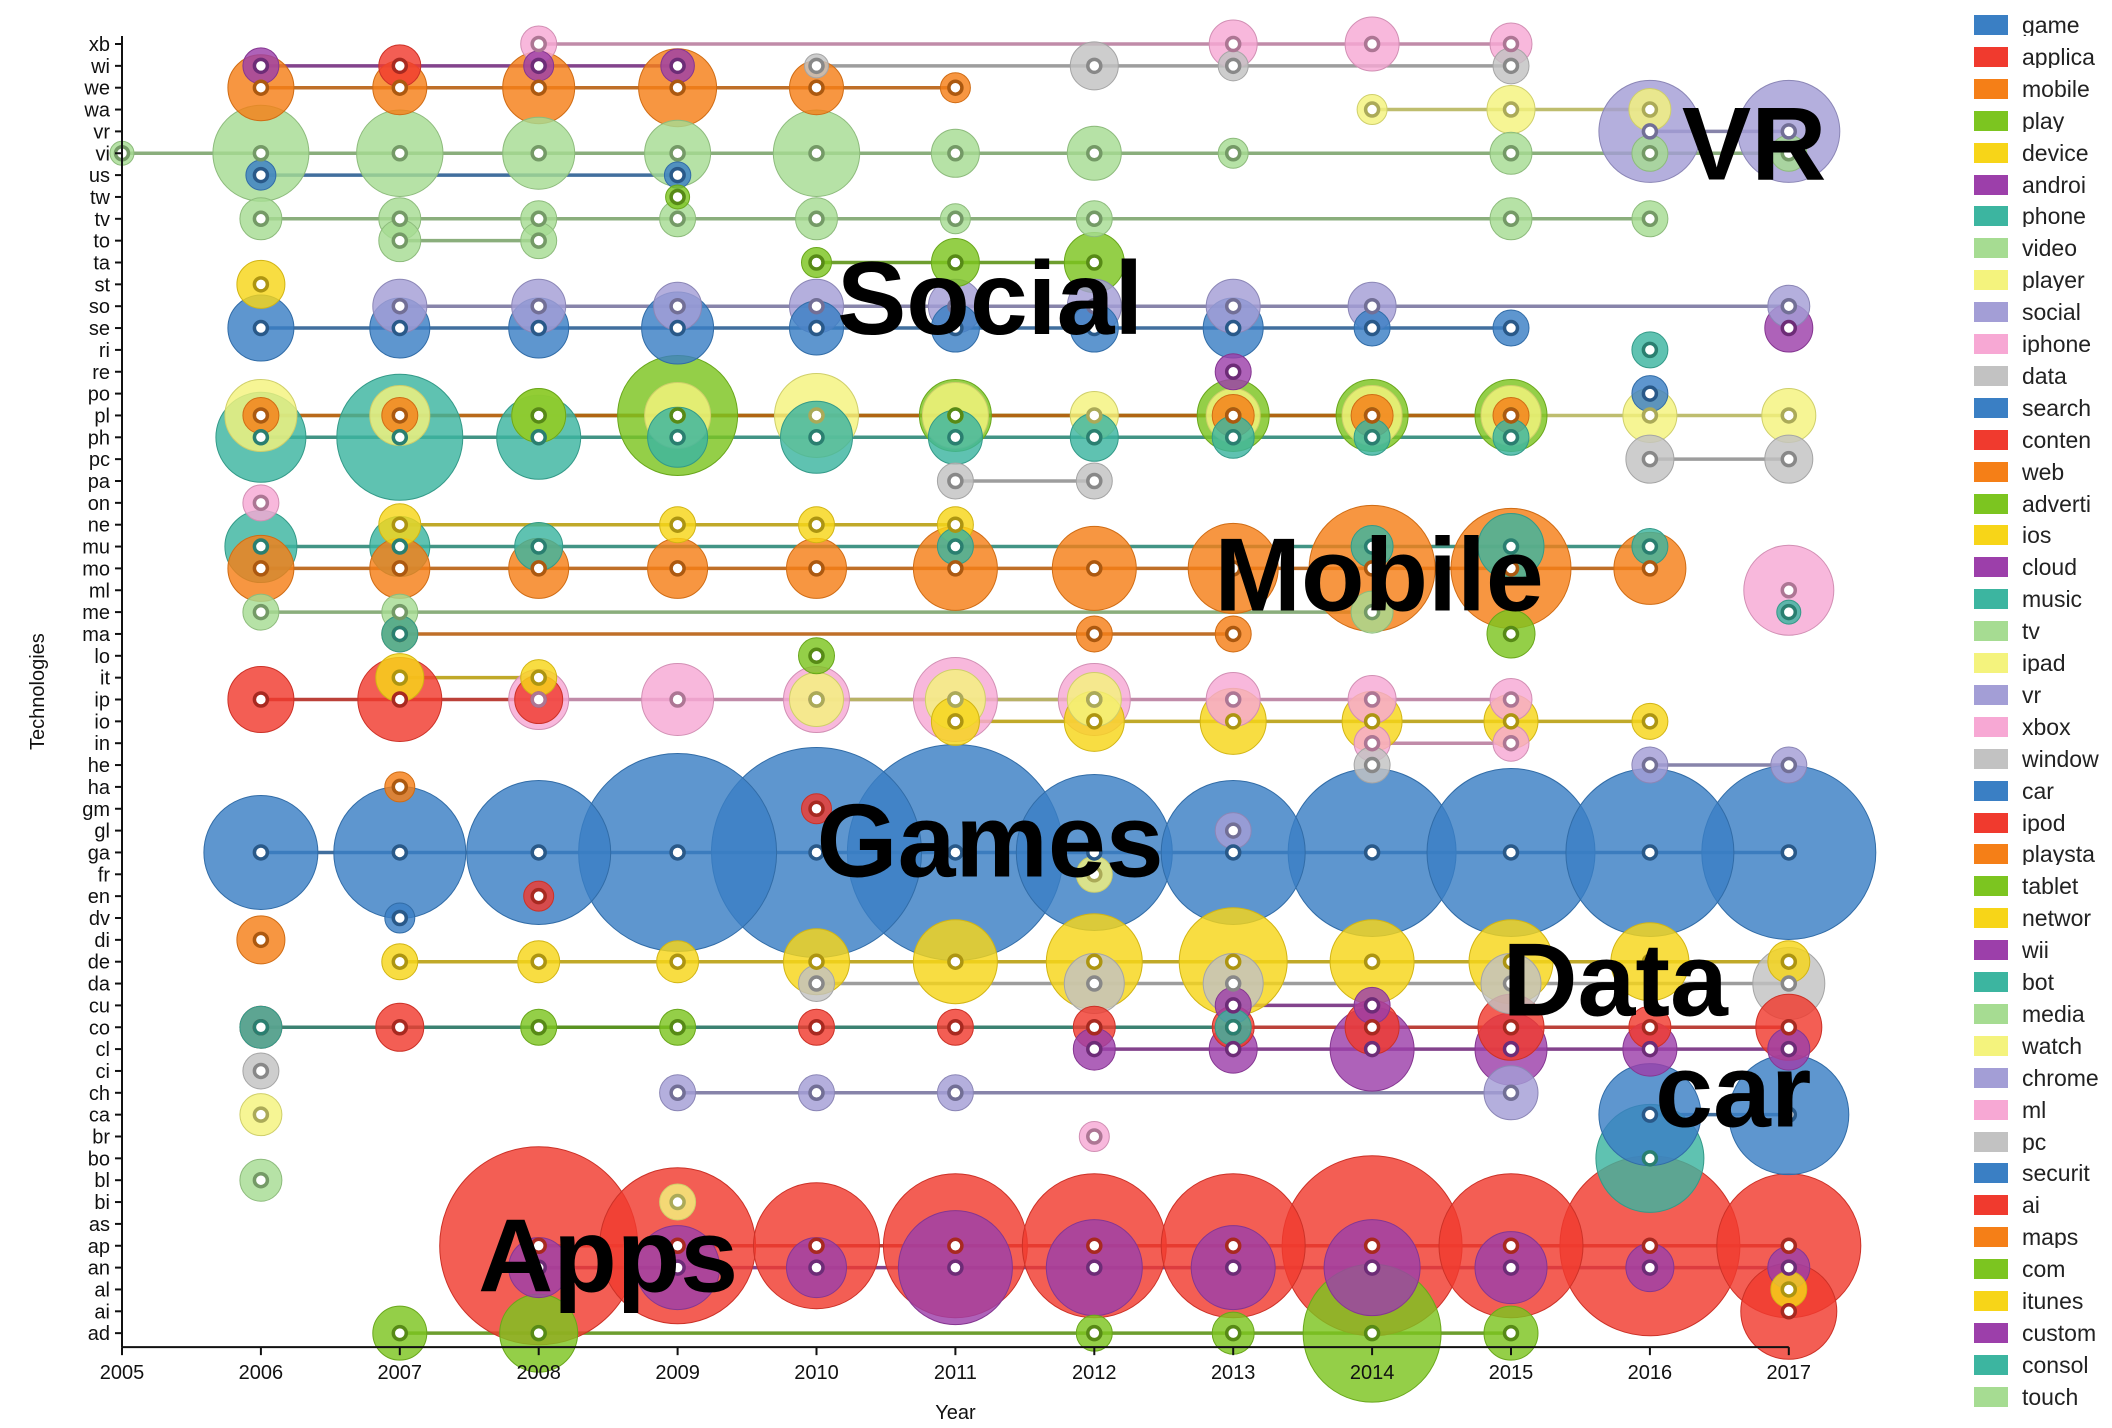  Describe the element at coordinates (1372, 546) in the screenshot. I see `marker-mu-2014` at that location.